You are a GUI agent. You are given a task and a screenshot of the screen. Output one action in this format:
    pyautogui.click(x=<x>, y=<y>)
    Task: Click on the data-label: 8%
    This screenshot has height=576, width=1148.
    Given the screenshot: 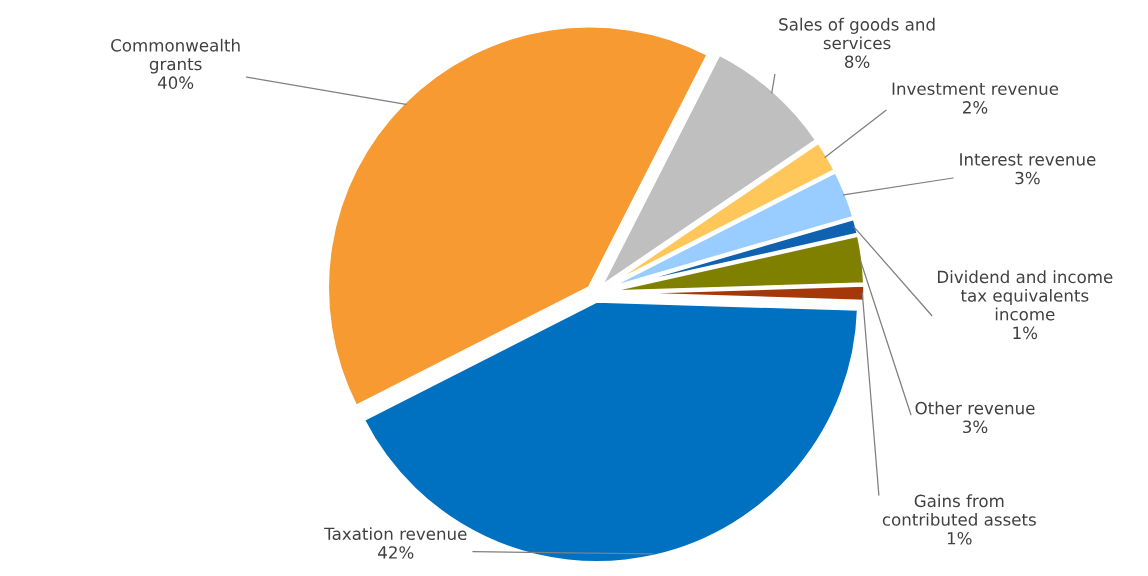 What is the action you would take?
    pyautogui.click(x=857, y=62)
    